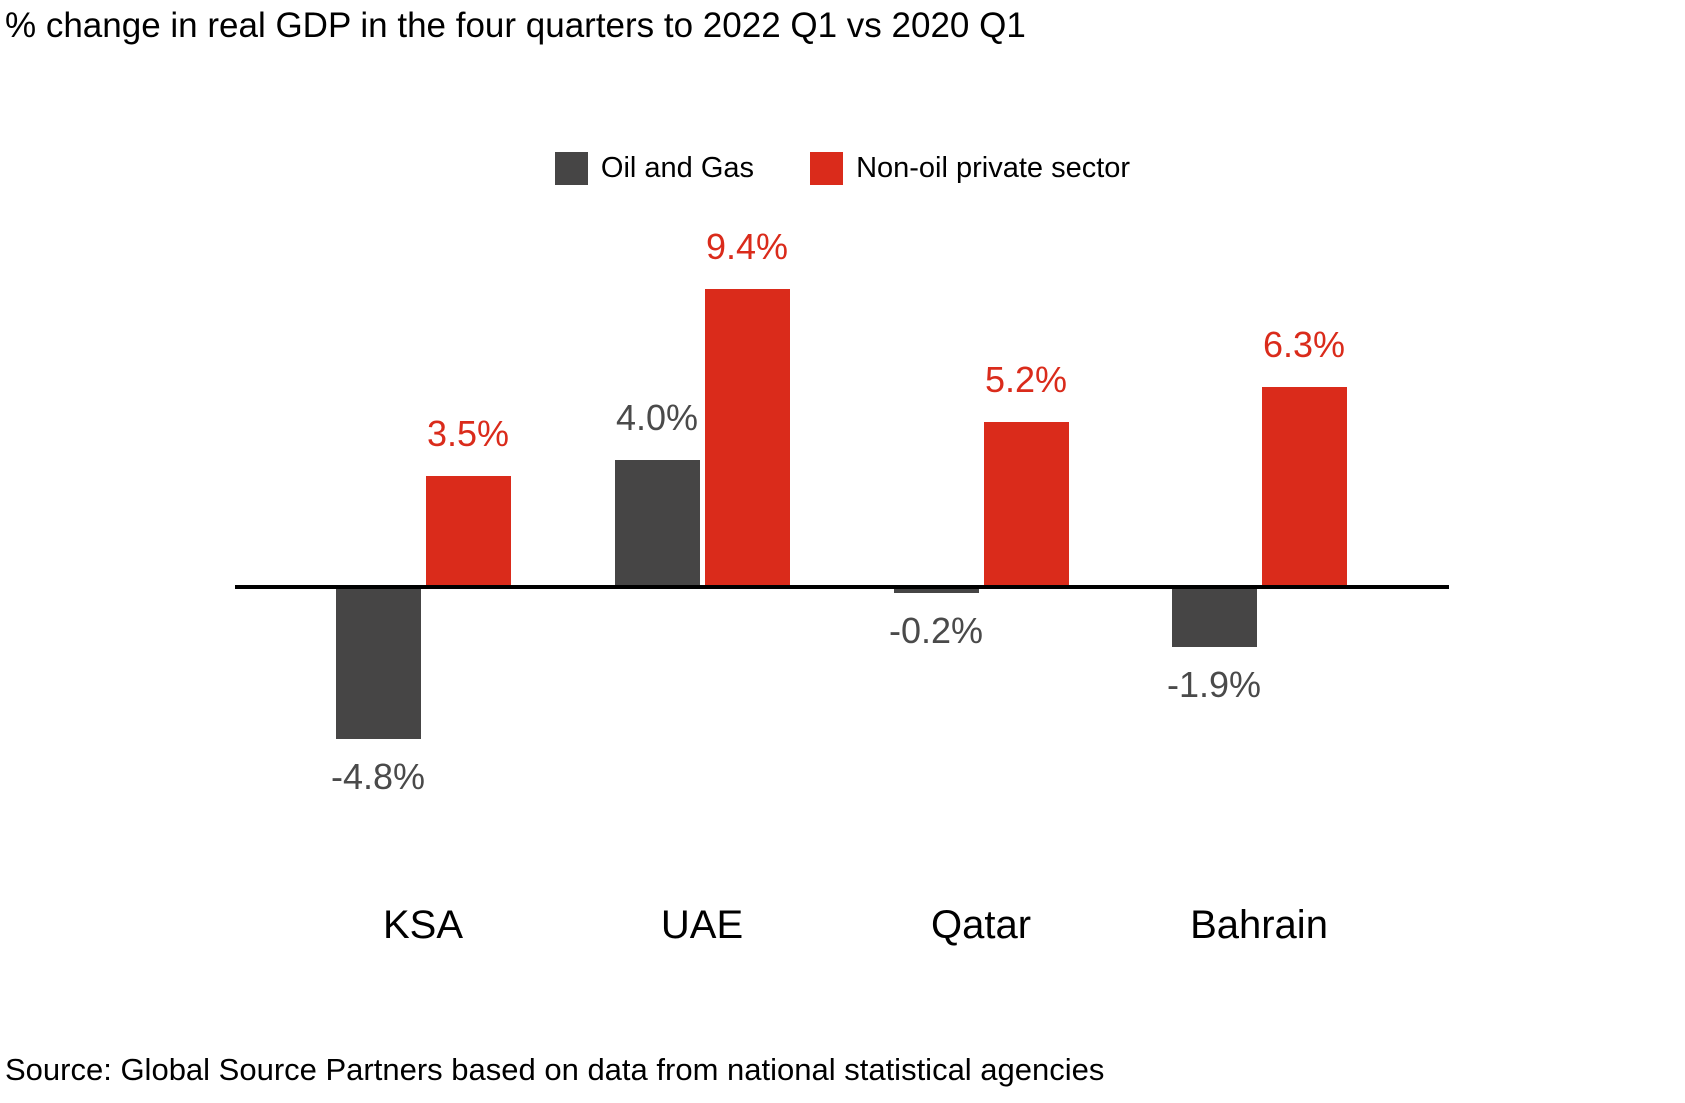 This screenshot has width=1685, height=1103. What do you see at coordinates (1214, 685) in the screenshot?
I see `value-label-oil-and-gas-bahrain: -1.9%` at bounding box center [1214, 685].